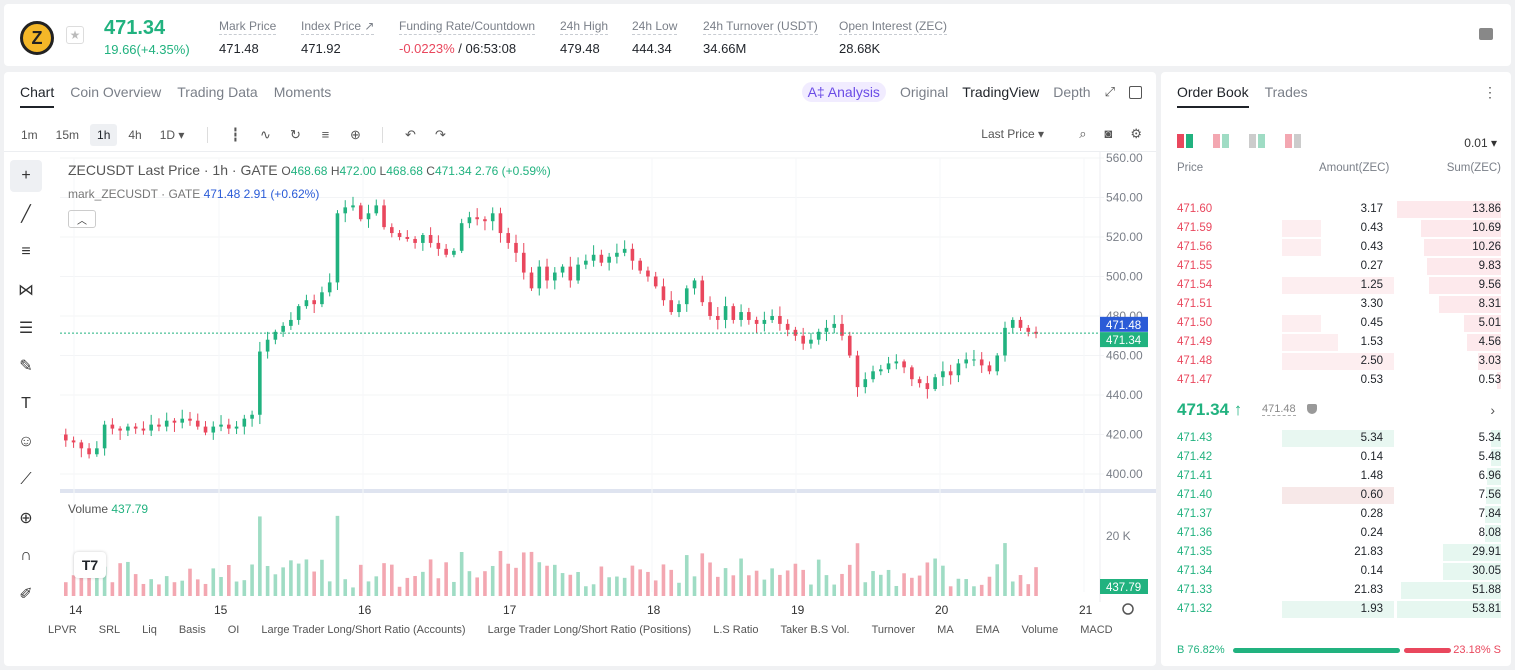 This screenshot has width=1515, height=670. What do you see at coordinates (1486, 34) in the screenshot?
I see `book-icon` at bounding box center [1486, 34].